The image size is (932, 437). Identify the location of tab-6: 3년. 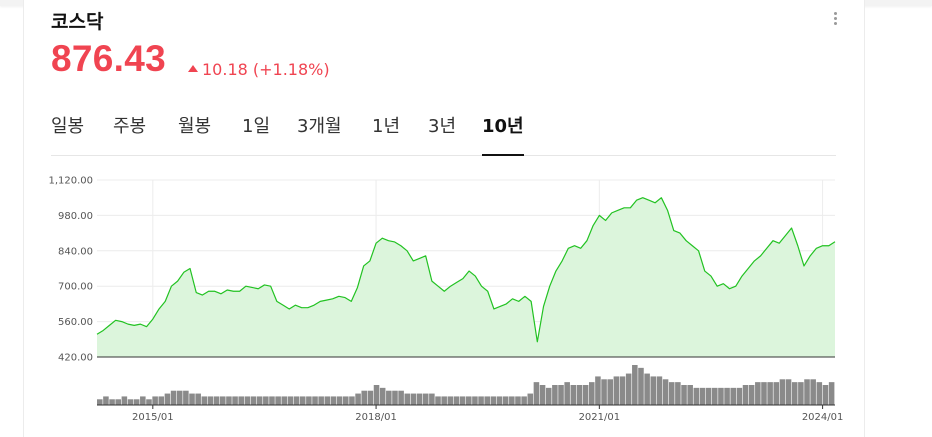
(442, 126).